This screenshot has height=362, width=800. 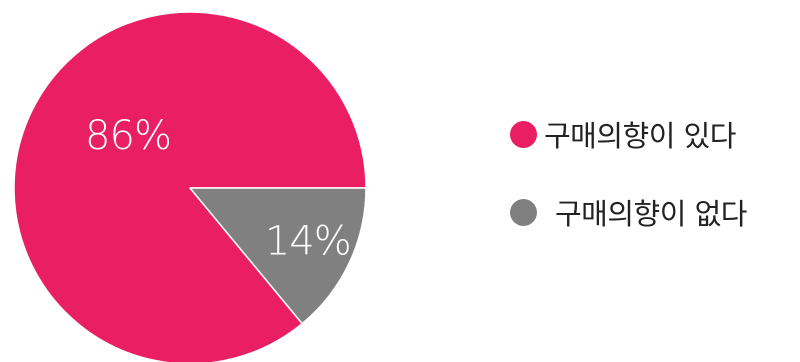 I want to click on legend-label-no: 구매의향이 없다, so click(x=651, y=214).